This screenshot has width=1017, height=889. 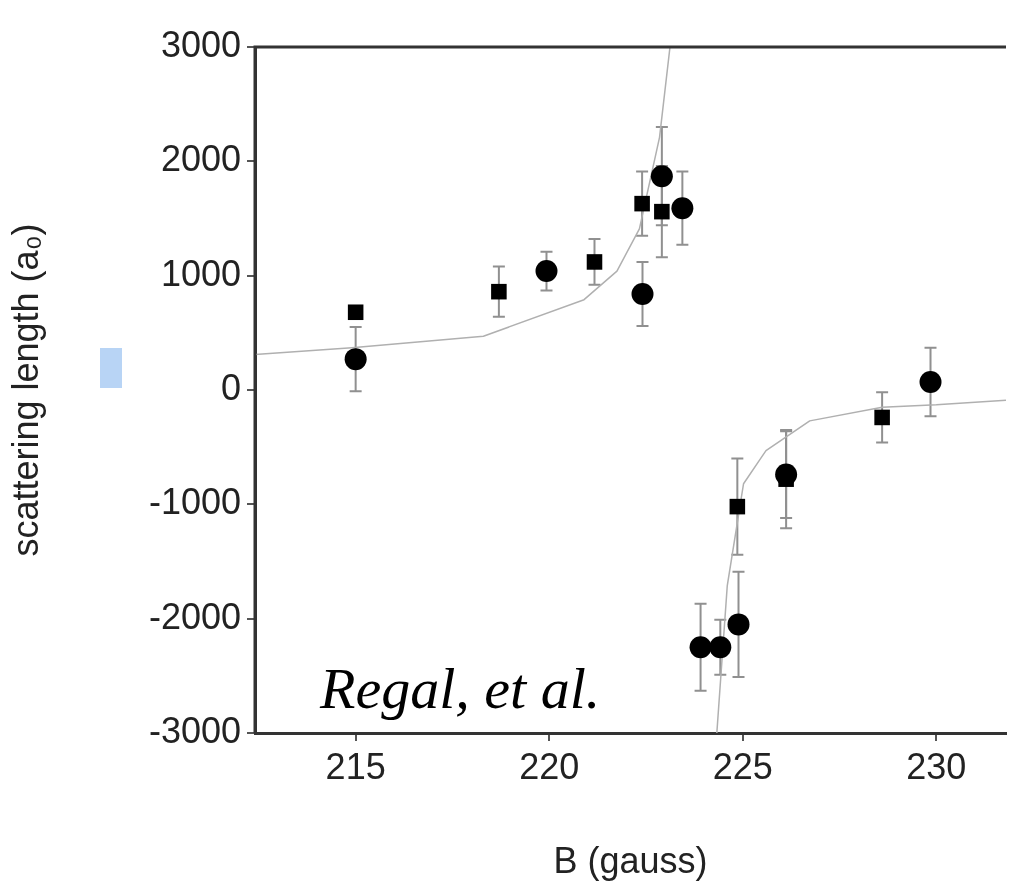 What do you see at coordinates (200, 44) in the screenshot?
I see `y-tick-label: 3000` at bounding box center [200, 44].